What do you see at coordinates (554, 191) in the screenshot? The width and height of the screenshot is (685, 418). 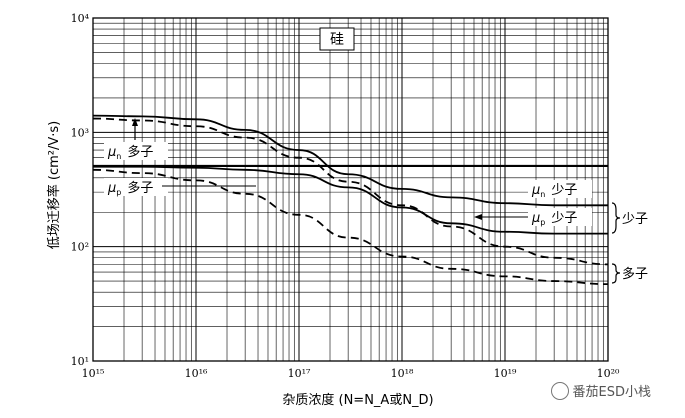 I see `mun-minority-label: μn 少子` at bounding box center [554, 191].